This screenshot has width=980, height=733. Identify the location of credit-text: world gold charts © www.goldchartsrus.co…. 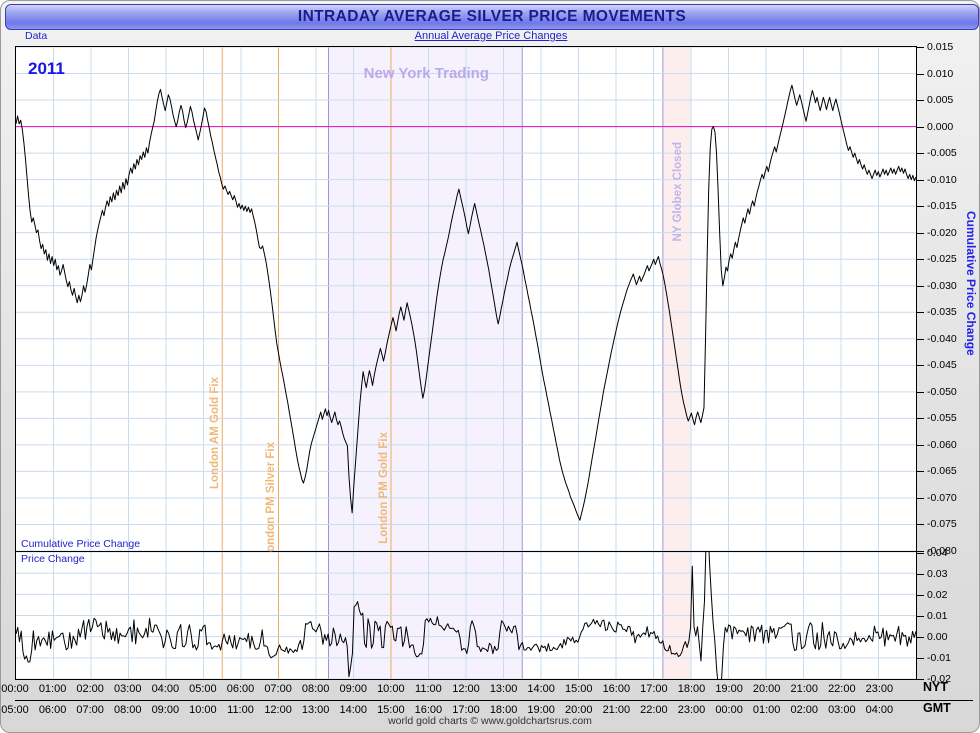
(490, 721).